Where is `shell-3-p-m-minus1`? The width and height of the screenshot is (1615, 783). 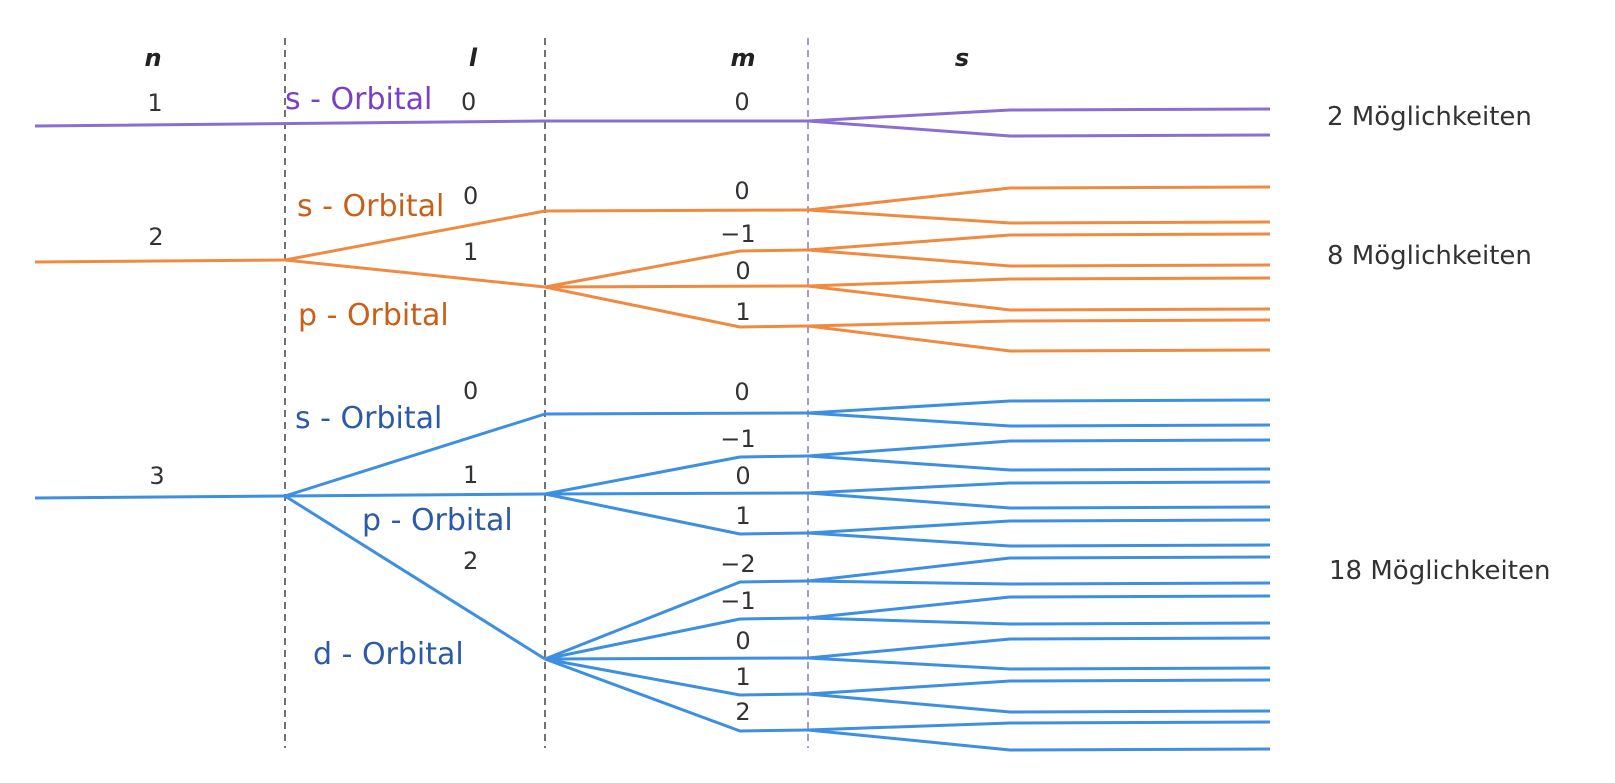 shell-3-p-m-minus1 is located at coordinates (676, 475).